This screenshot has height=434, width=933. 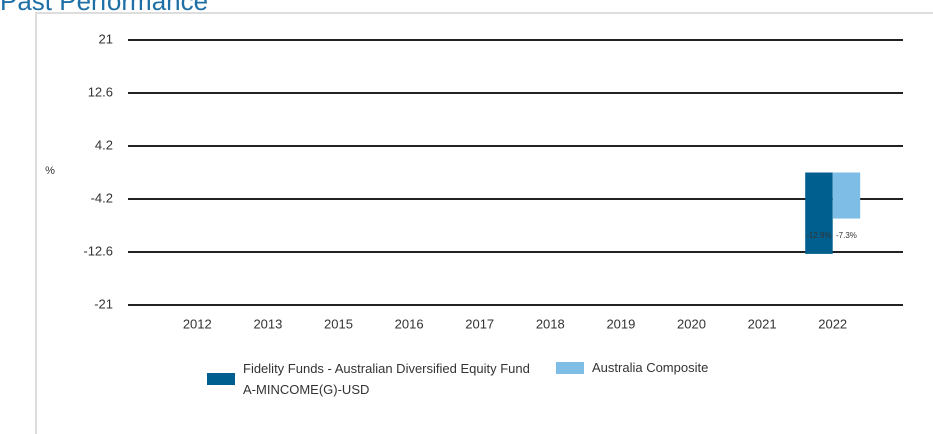 What do you see at coordinates (338, 323) in the screenshot?
I see `x-tick-label: 2015` at bounding box center [338, 323].